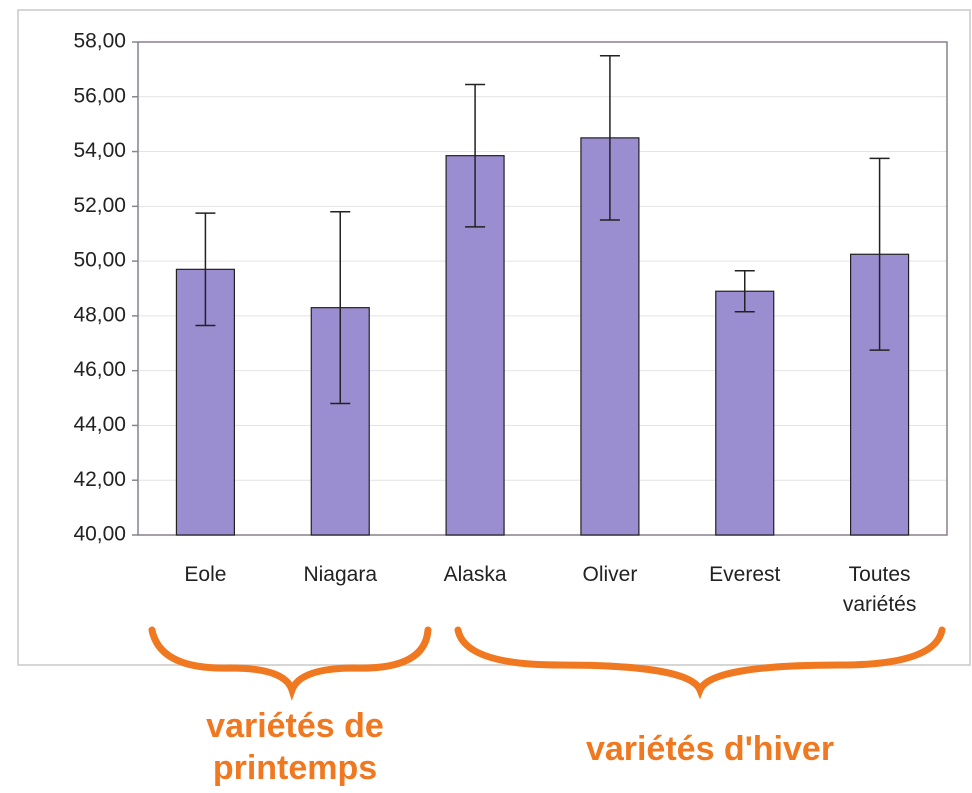 This screenshot has width=972, height=793. Describe the element at coordinates (99, 260) in the screenshot. I see `y-tick-label: 50,00` at that location.